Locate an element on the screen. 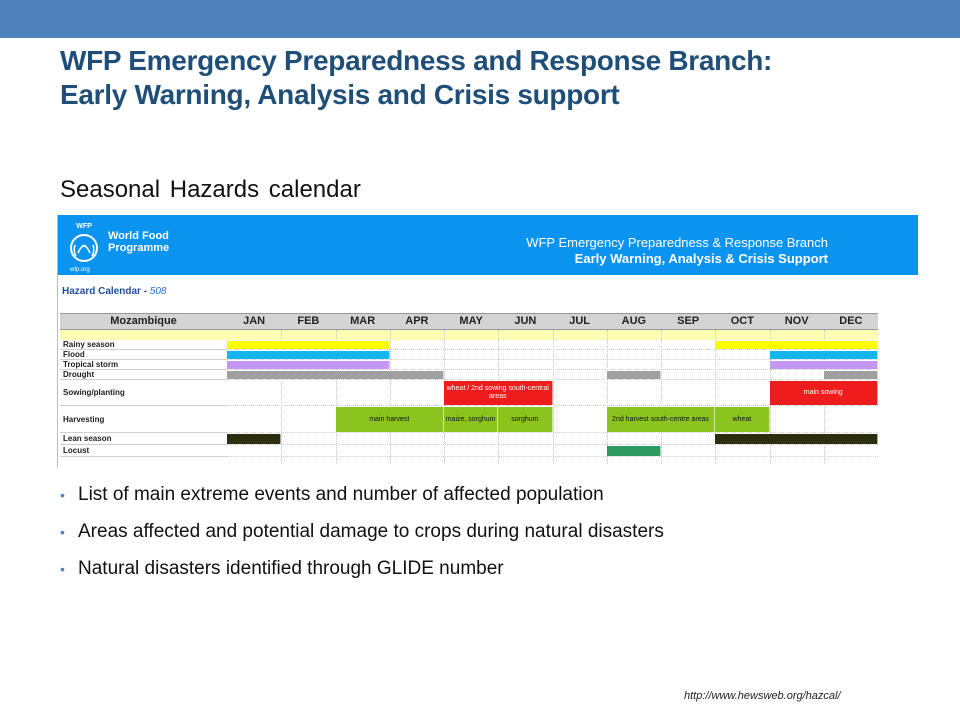  row-label-flood: Flood is located at coordinates (143, 355).